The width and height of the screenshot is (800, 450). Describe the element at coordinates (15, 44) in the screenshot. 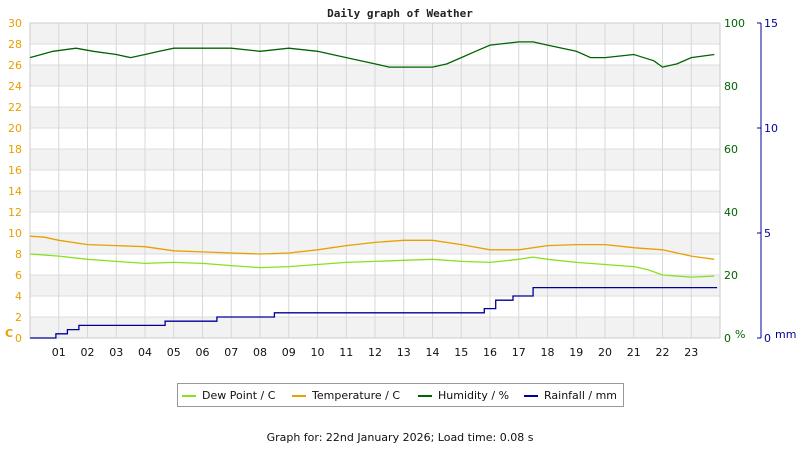

I see `left-tick-label: 28` at that location.